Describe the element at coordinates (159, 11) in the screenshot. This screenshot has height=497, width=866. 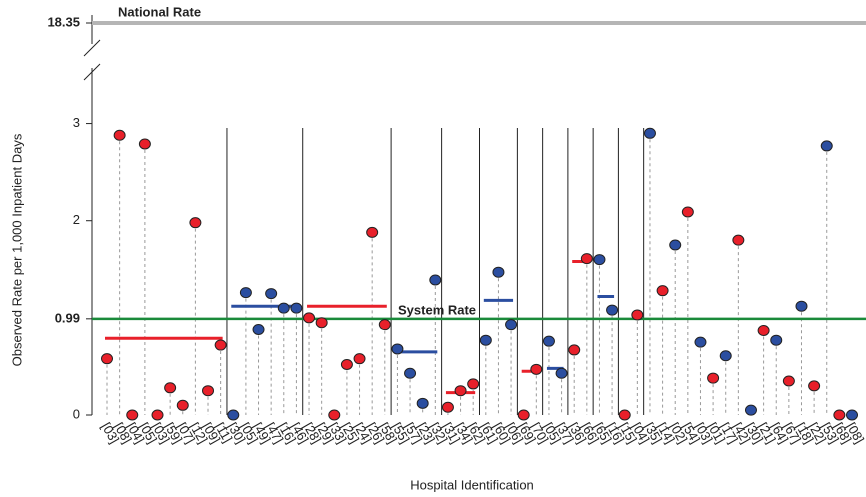
I see `national-rate-label: National Rate` at that location.